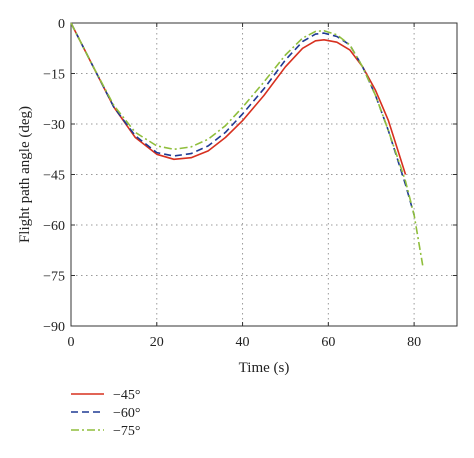 This screenshot has height=458, width=474. I want to click on x-tick-label: 40, so click(243, 342).